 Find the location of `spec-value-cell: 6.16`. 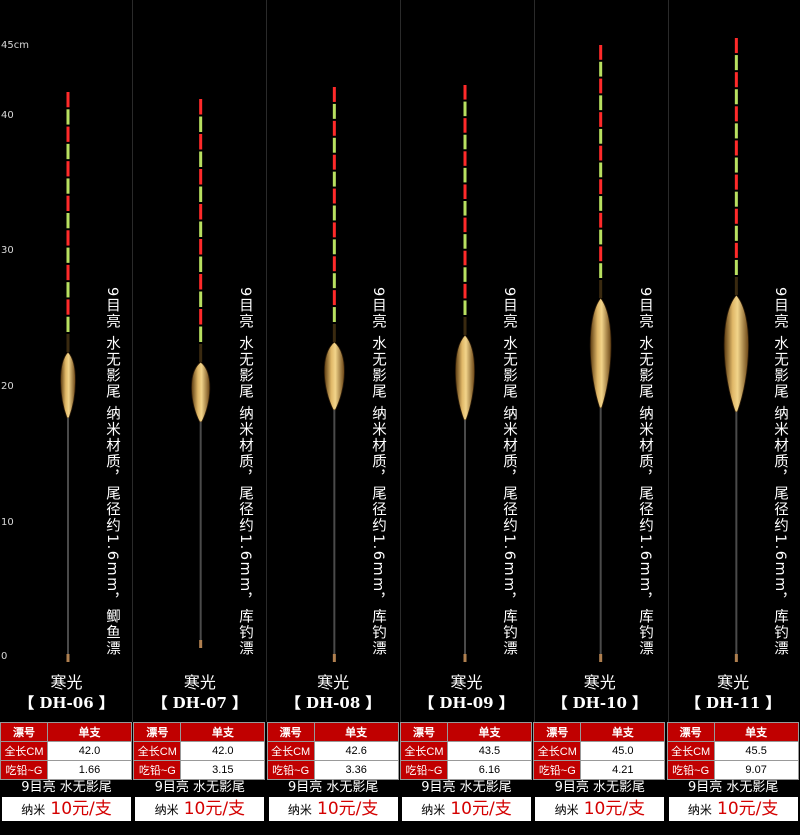

spec-value-cell: 6.16 is located at coordinates (489, 770).